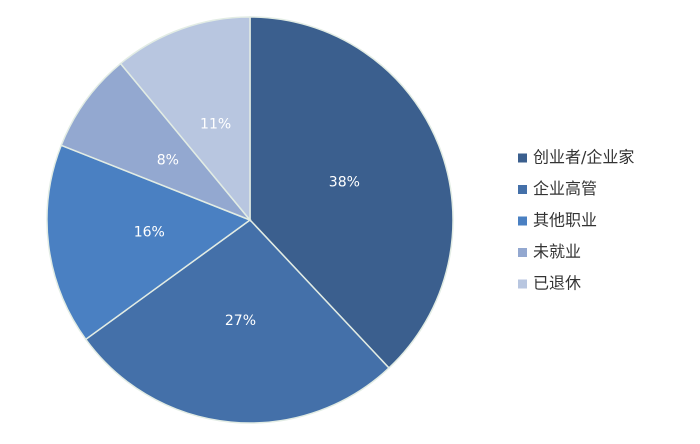 The width and height of the screenshot is (700, 444). What do you see at coordinates (565, 220) in the screenshot?
I see `legend-label: 其他职业` at bounding box center [565, 220].